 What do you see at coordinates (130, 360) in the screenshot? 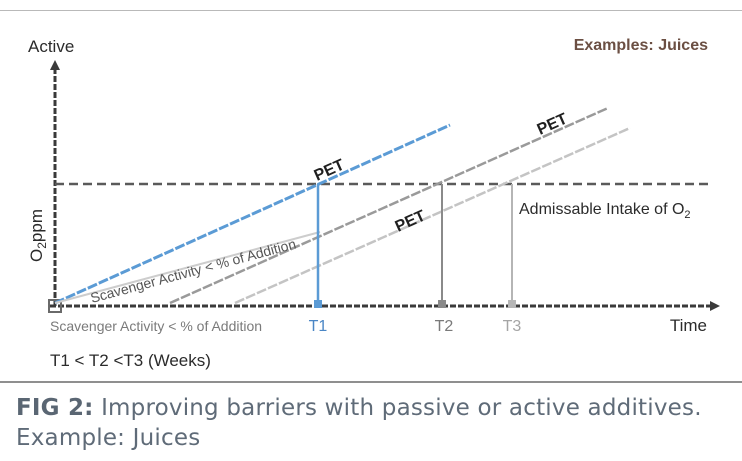
I see `order-note: T1 < T2 <T3 (Weeks)` at bounding box center [130, 360].